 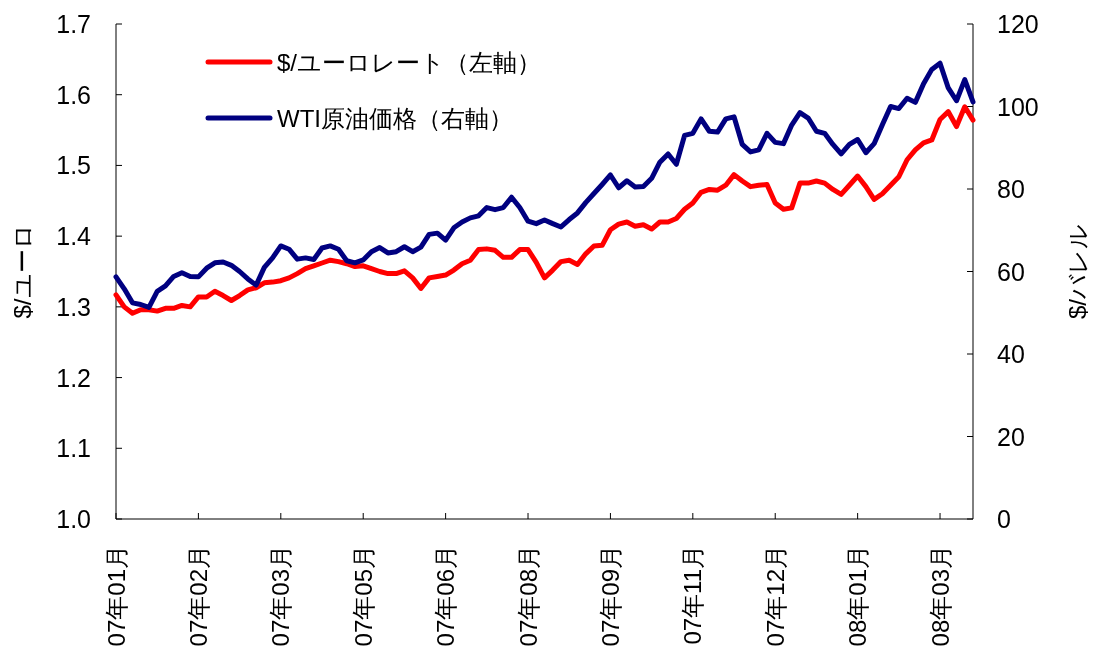 I want to click on x-tick-label: 07年08月, so click(x=528, y=596).